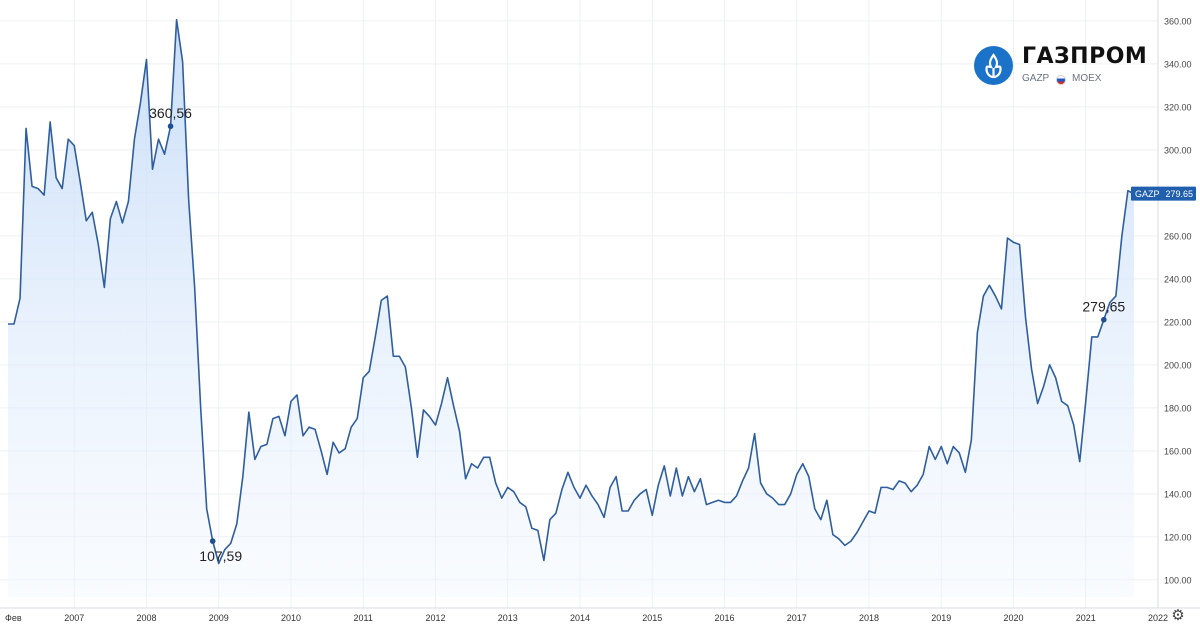 The height and width of the screenshot is (637, 1200). Describe the element at coordinates (1178, 365) in the screenshot. I see `y-tick-label: 200.00` at that location.